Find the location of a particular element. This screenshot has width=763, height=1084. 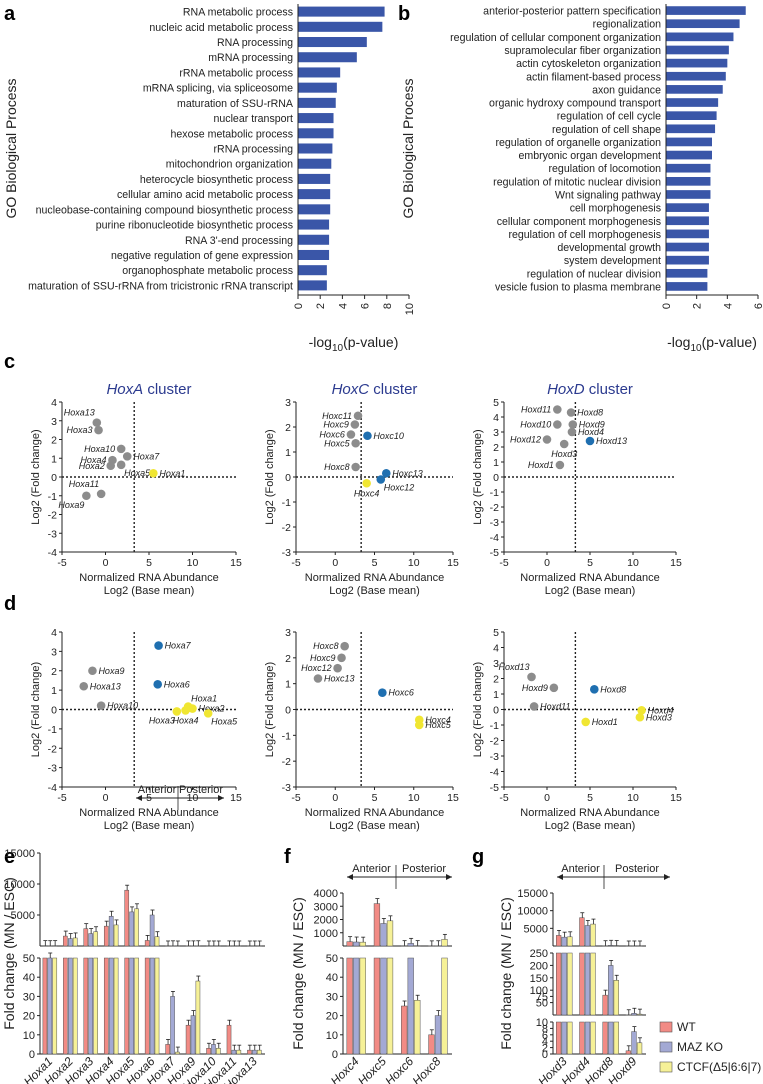

y-tick-label: -3 is located at coordinates (52, 534).